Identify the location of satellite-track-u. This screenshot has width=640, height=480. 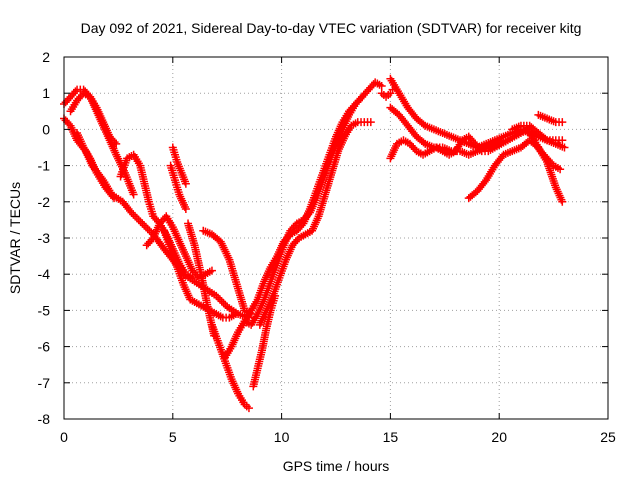
(515, 171).